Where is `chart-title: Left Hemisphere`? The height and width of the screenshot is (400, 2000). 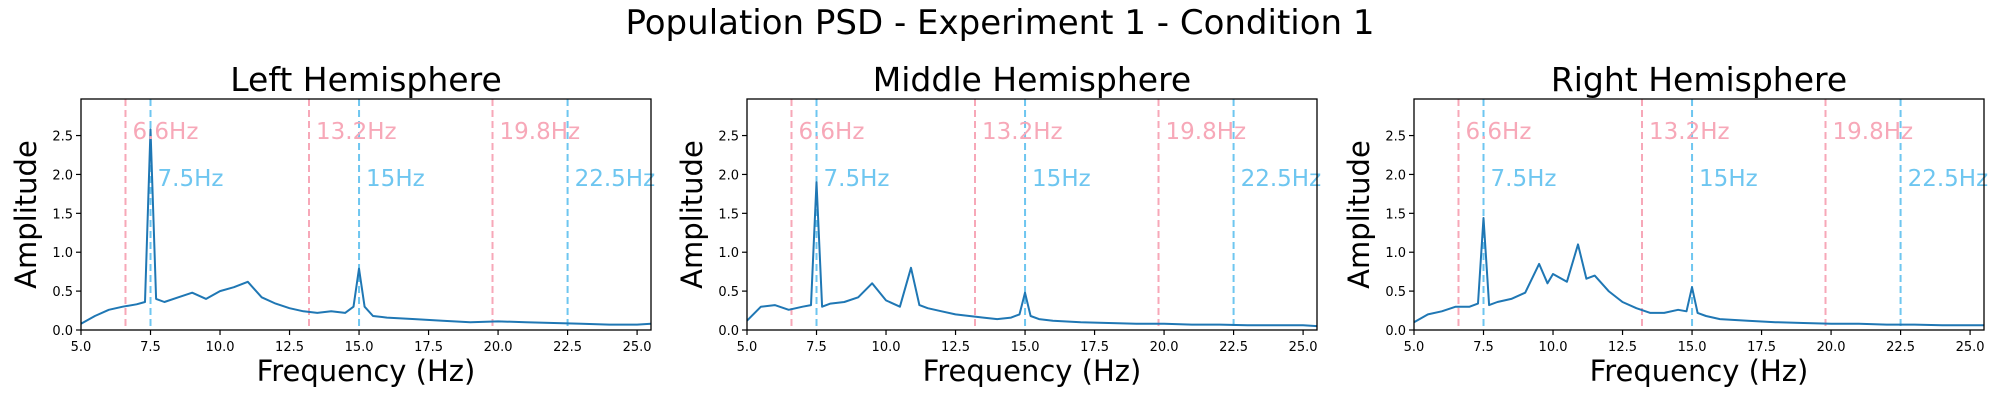
chart-title: Left Hemisphere is located at coordinates (366, 79).